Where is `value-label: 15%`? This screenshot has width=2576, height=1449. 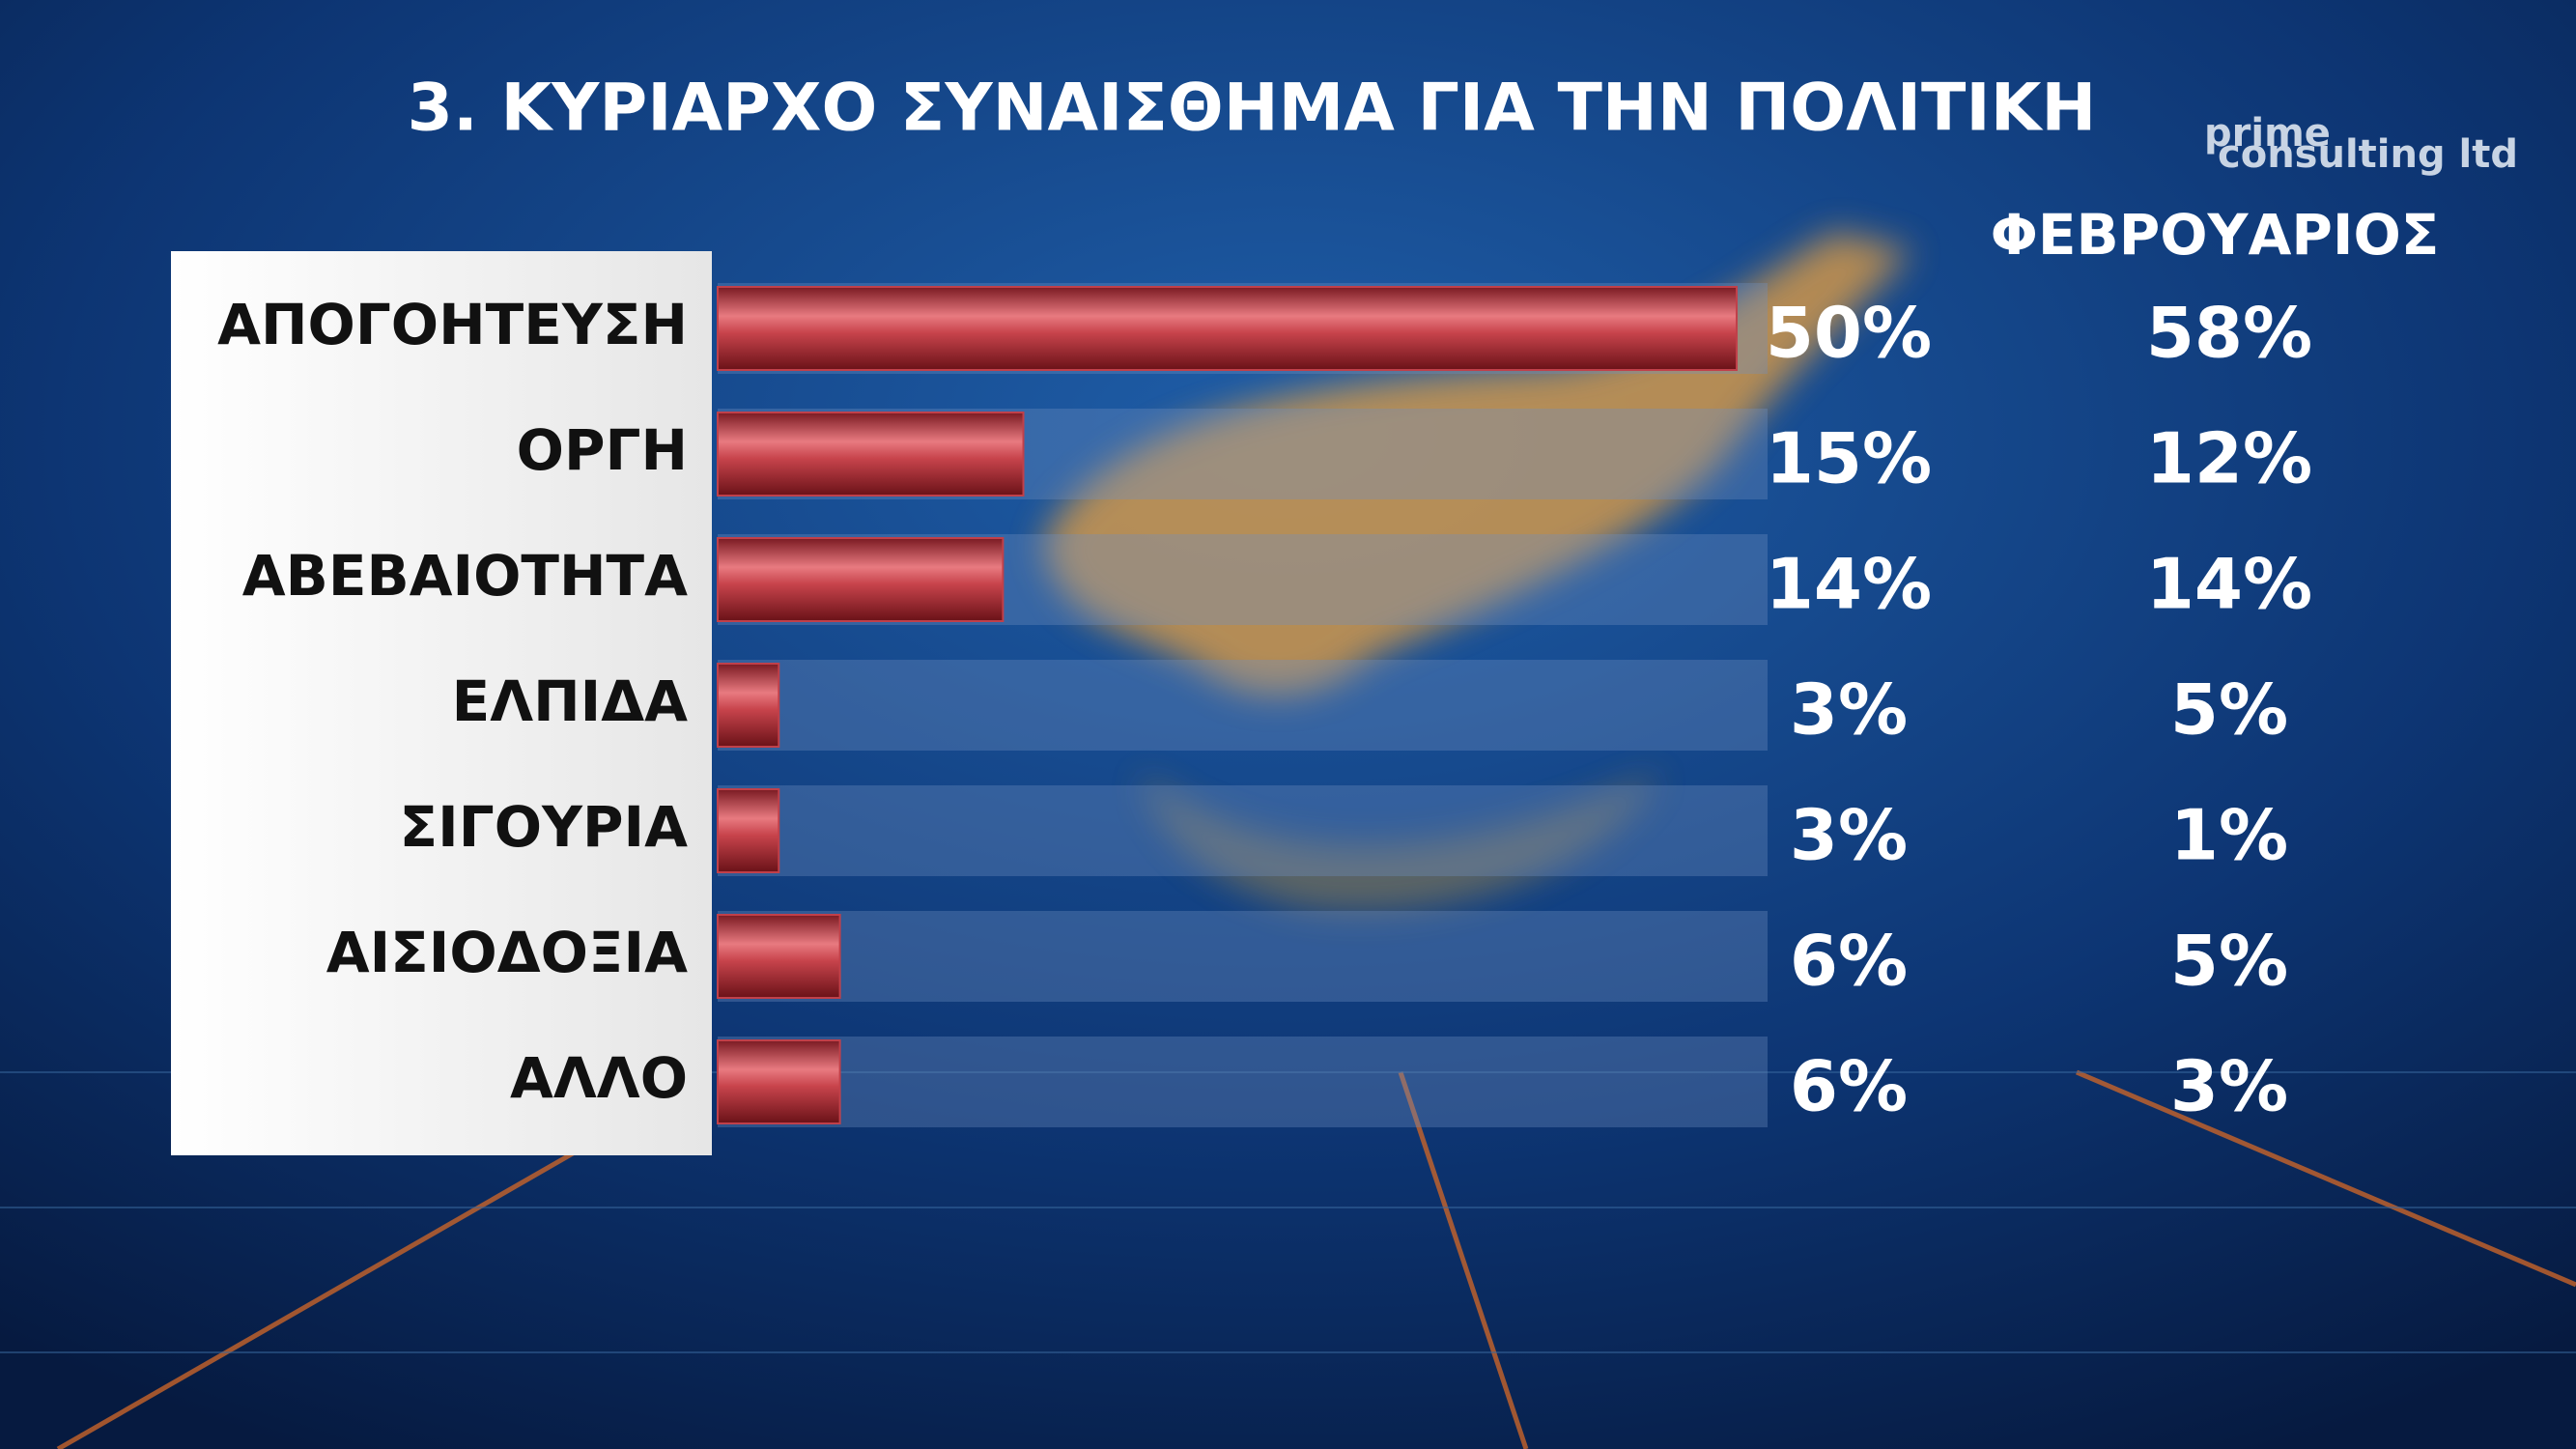
value-label: 15% is located at coordinates (1849, 458).